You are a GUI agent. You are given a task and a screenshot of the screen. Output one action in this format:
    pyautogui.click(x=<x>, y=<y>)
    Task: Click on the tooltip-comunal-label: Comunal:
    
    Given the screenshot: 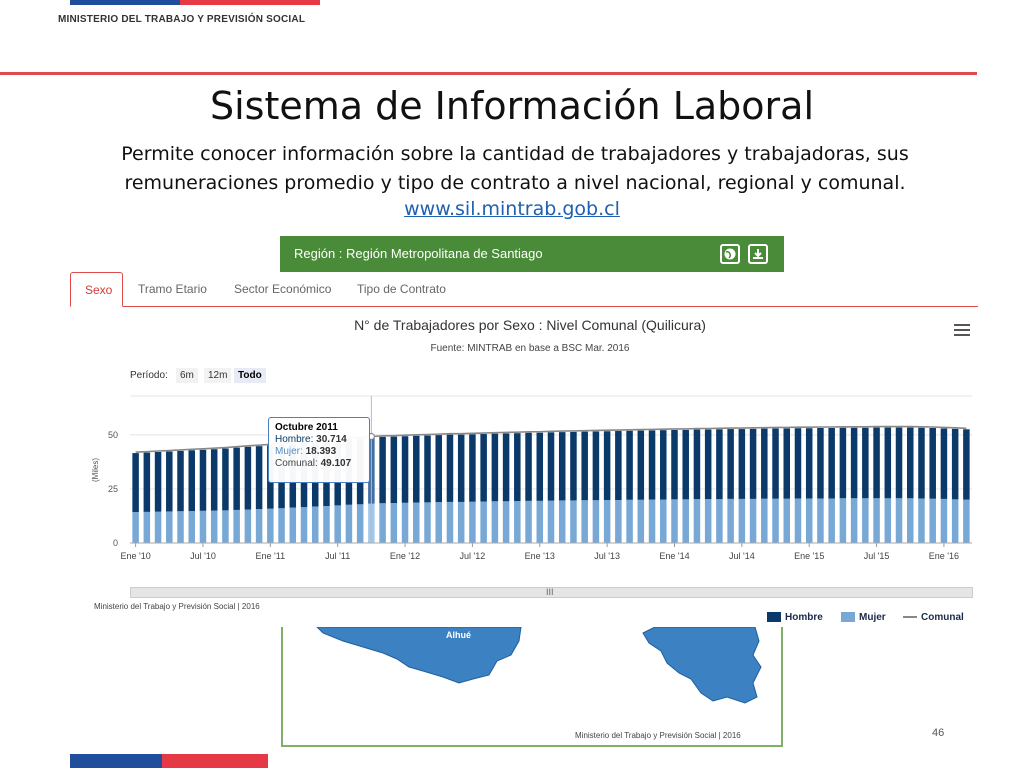 What is the action you would take?
    pyautogui.click(x=296, y=463)
    